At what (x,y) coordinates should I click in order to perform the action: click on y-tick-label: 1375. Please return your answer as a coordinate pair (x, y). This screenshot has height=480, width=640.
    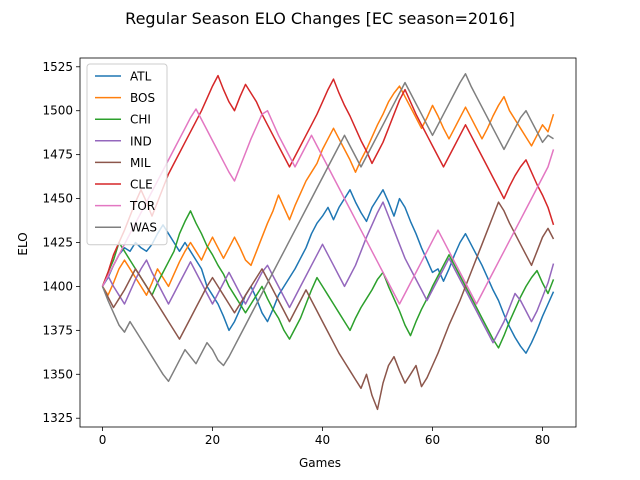
    Looking at the image, I should click on (57, 330).